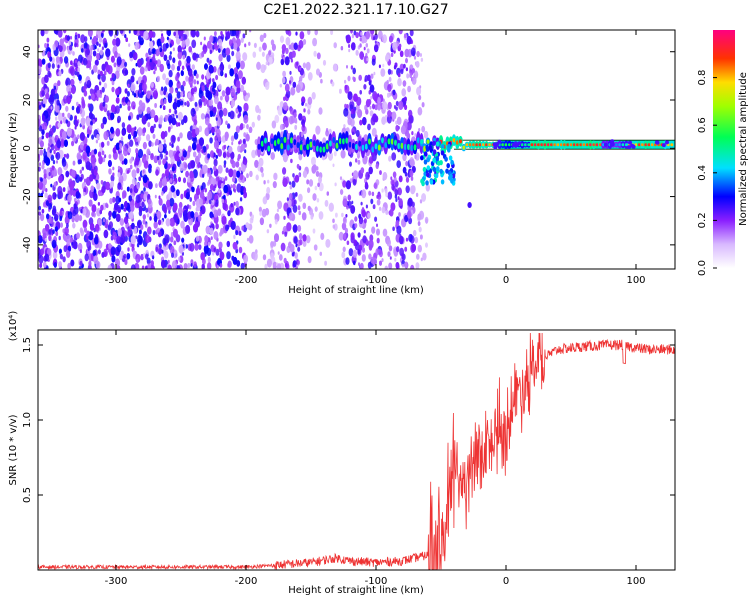  Describe the element at coordinates (635, 581) in the screenshot. I see `snr-x-tick-label: 100` at that location.